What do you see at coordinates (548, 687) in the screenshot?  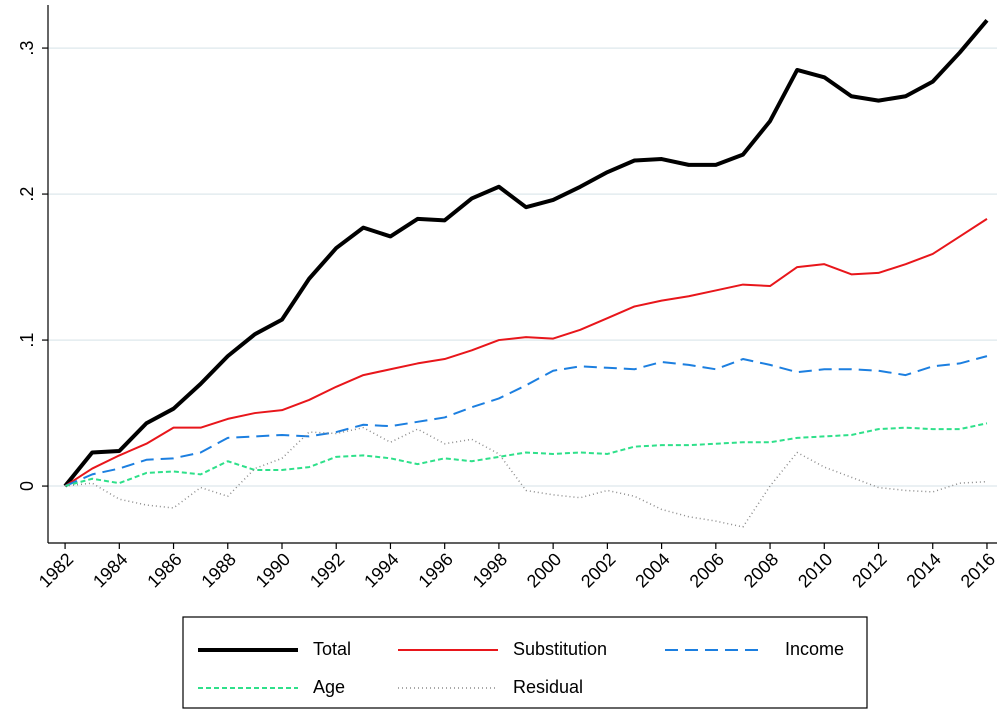 I see `legend-label: Residual` at bounding box center [548, 687].